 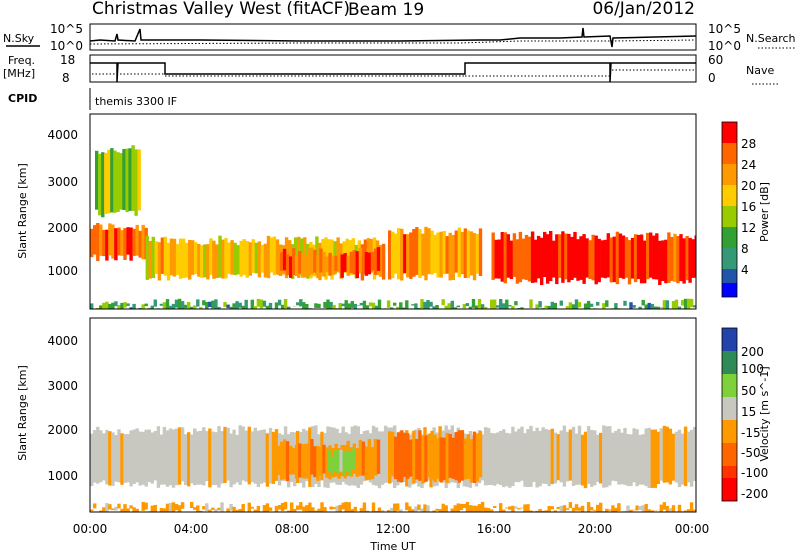 What do you see at coordinates (724, 29) in the screenshot?
I see `nsearch-tick-high: 10^5` at bounding box center [724, 29].